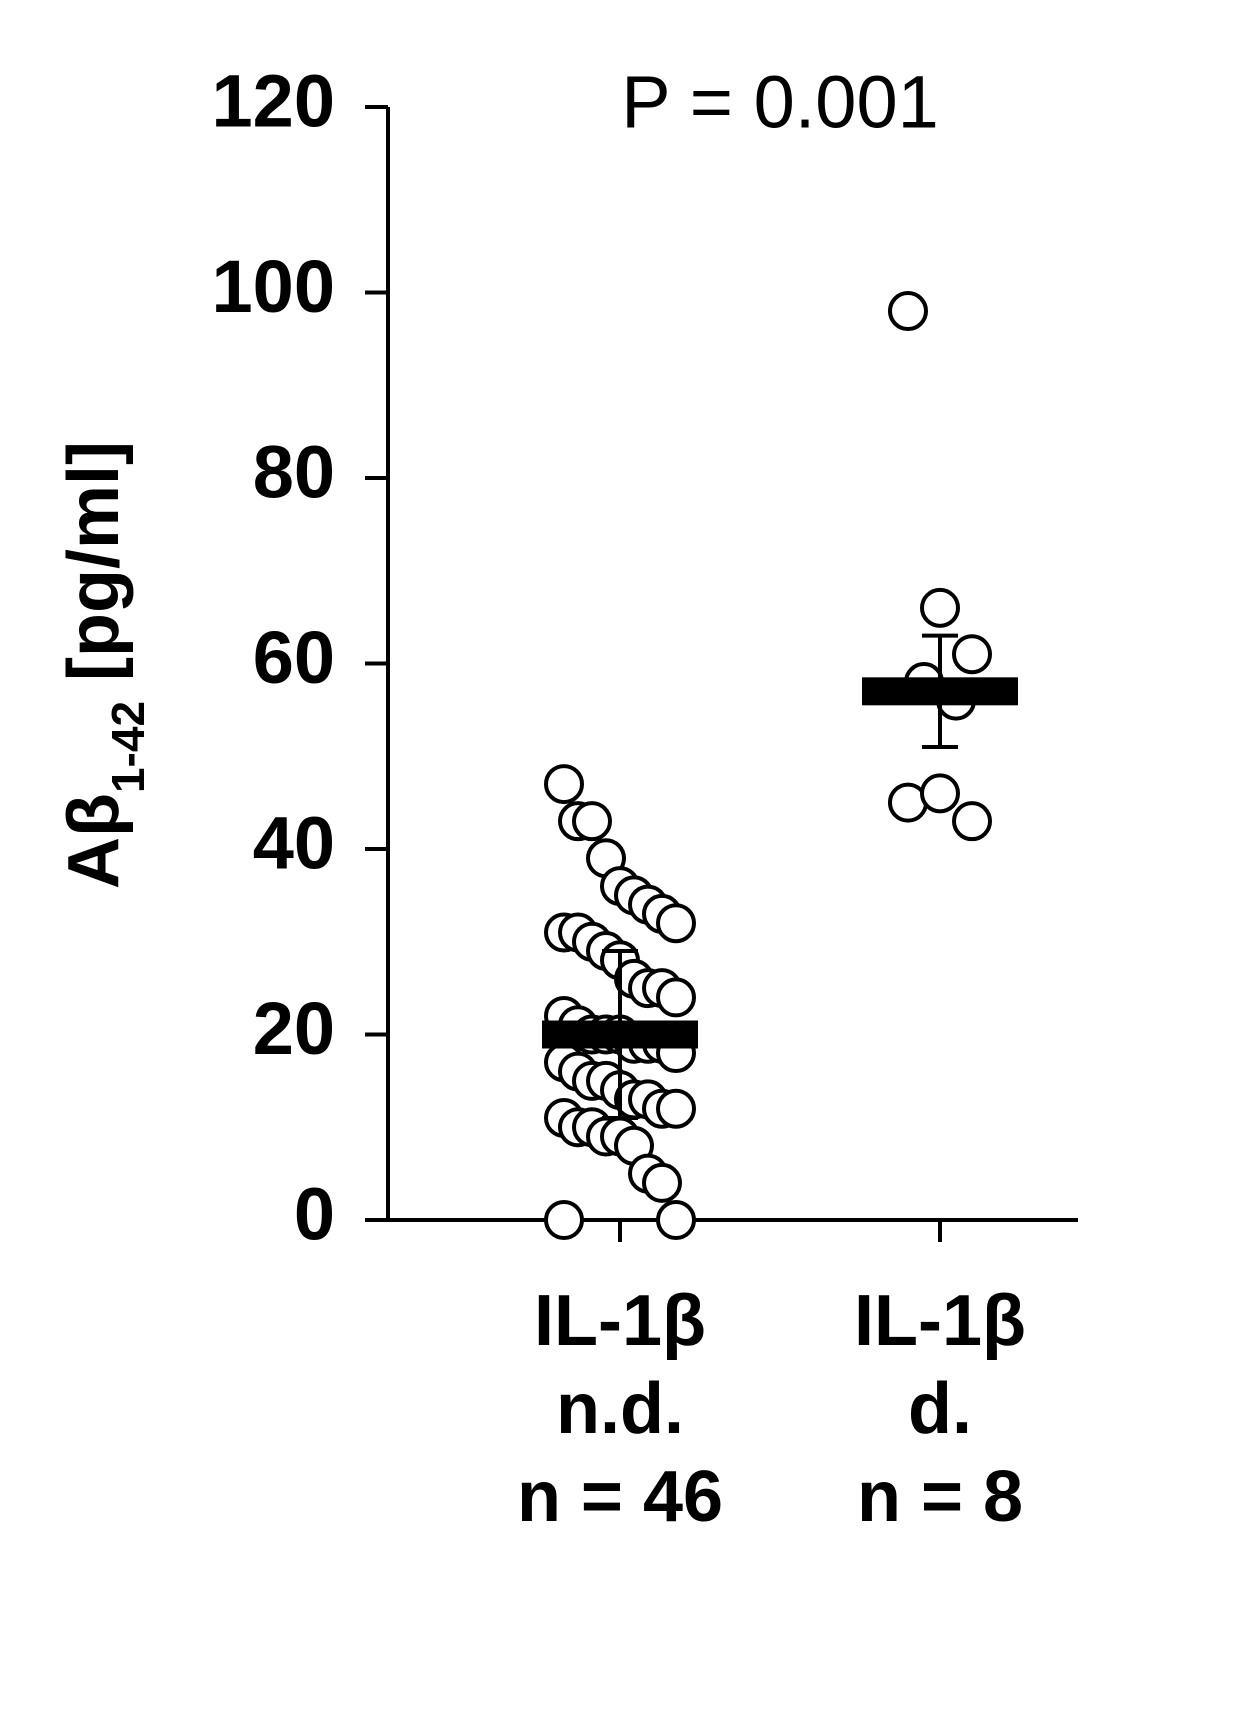 This screenshot has width=1253, height=1714. I want to click on y-tick-label: 40, so click(294, 843).